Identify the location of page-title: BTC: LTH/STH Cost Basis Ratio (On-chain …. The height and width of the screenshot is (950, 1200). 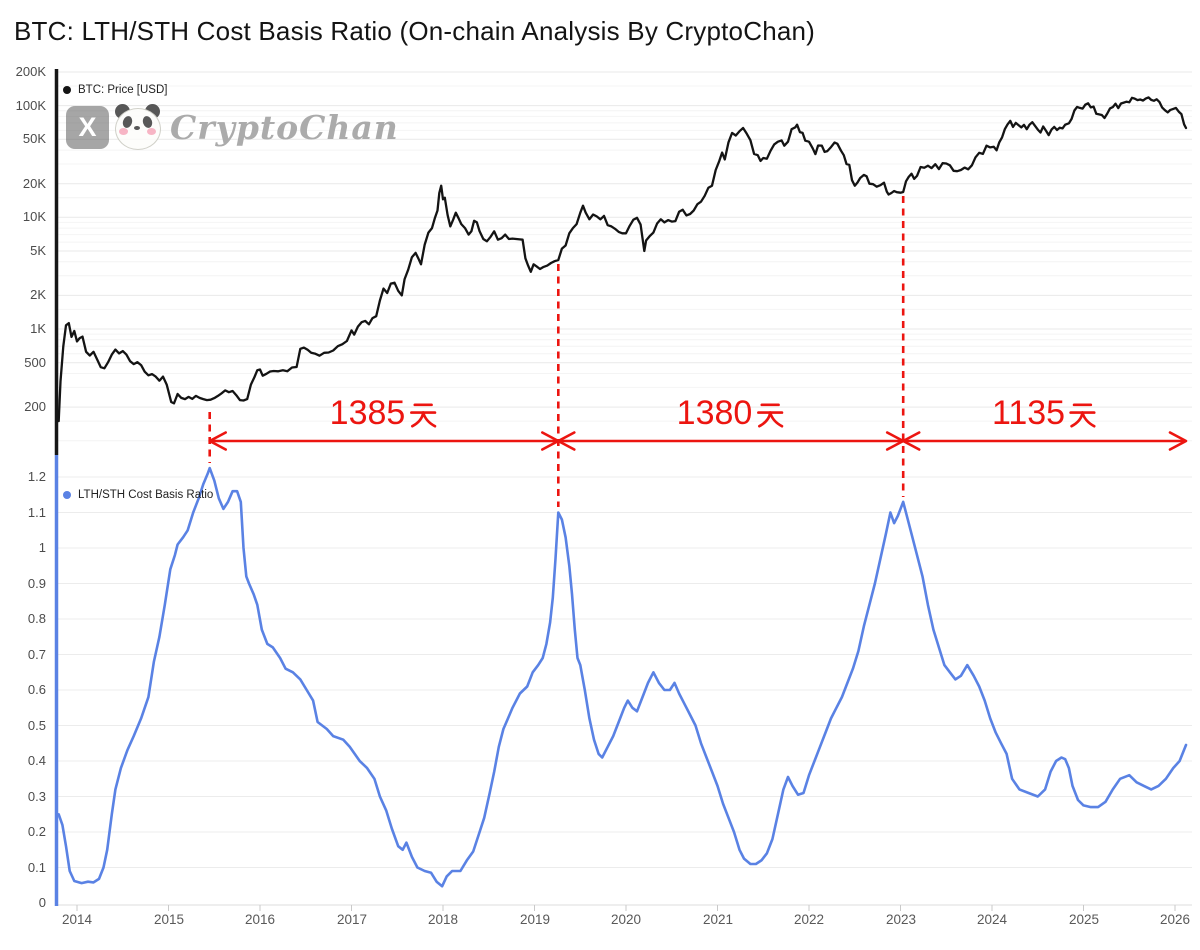
(415, 31).